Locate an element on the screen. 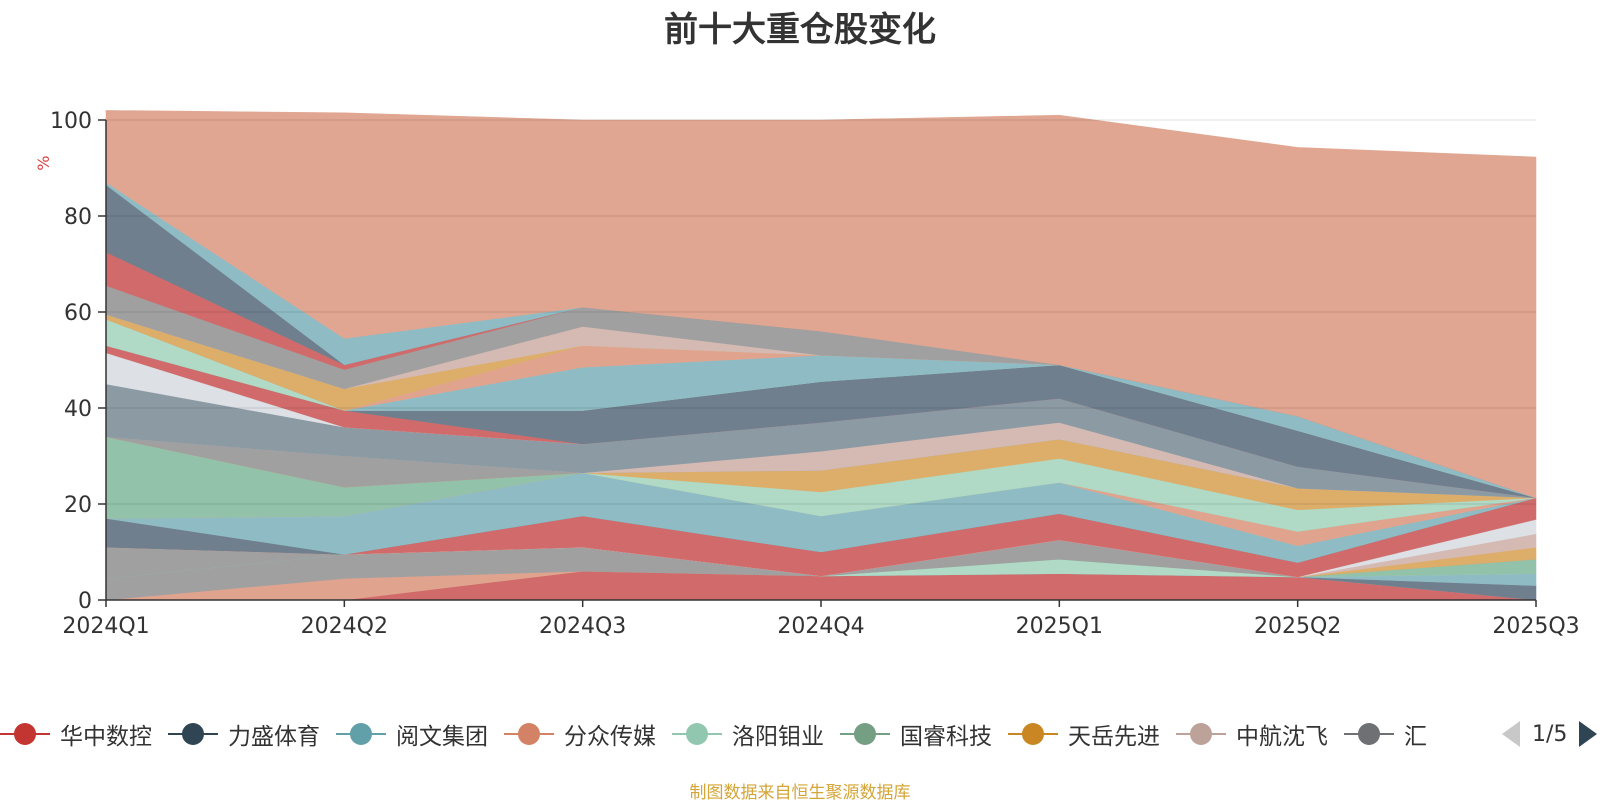  x-tick-label-2024Q1: 2024Q1 is located at coordinates (105, 626).